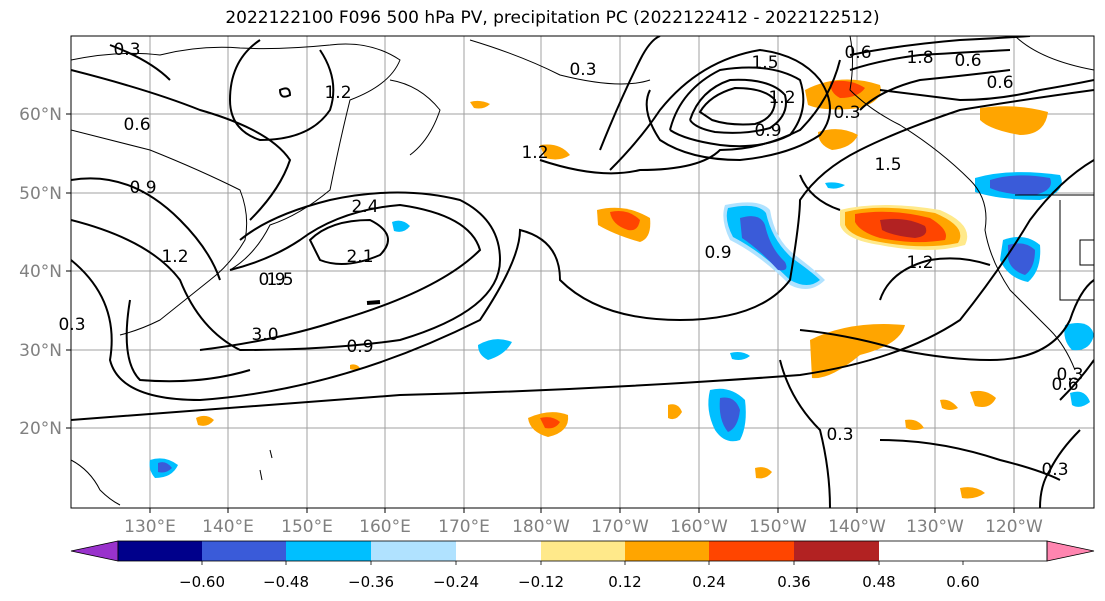 The width and height of the screenshot is (1105, 601). Describe the element at coordinates (40, 194) in the screenshot. I see `latitude-label: 50°N` at that location.